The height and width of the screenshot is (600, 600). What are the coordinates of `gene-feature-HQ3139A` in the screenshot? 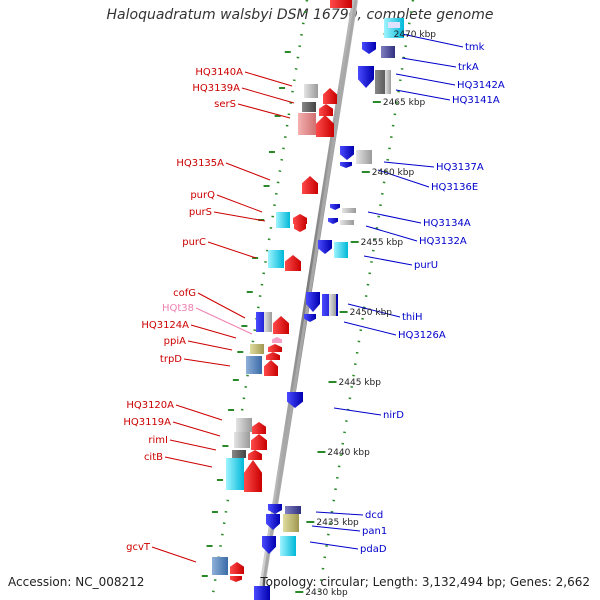 It's located at (309, 107).